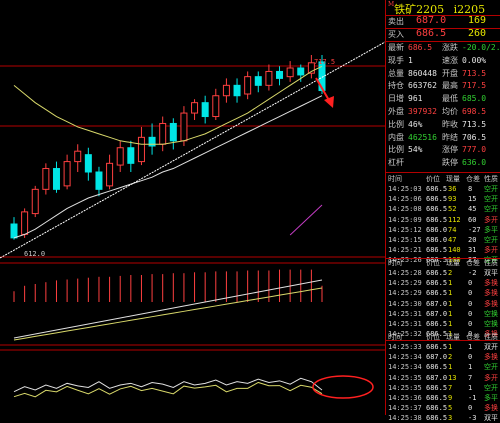 This screenshot has height=423, width=500. Describe the element at coordinates (443, 304) in the screenshot. I see `trade-row: 14:25:30 687.0 1 0 多换` at that location.